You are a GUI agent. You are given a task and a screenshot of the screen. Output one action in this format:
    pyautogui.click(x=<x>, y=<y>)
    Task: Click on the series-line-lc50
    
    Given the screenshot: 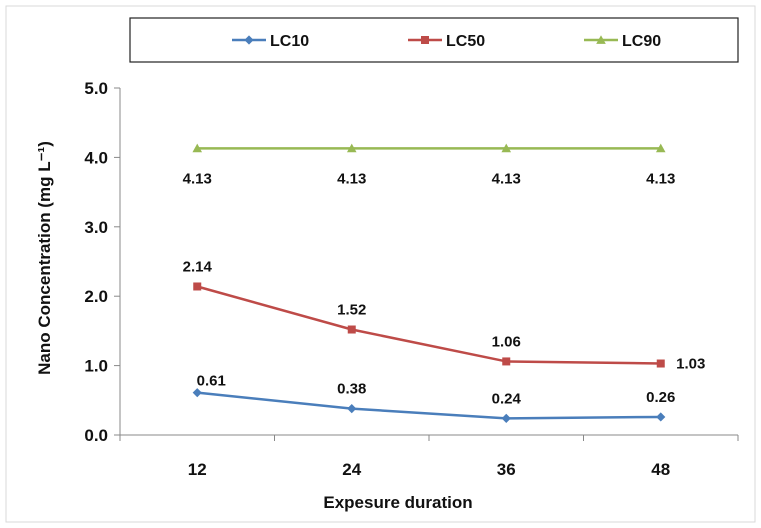 What is the action you would take?
    pyautogui.click(x=428, y=325)
    